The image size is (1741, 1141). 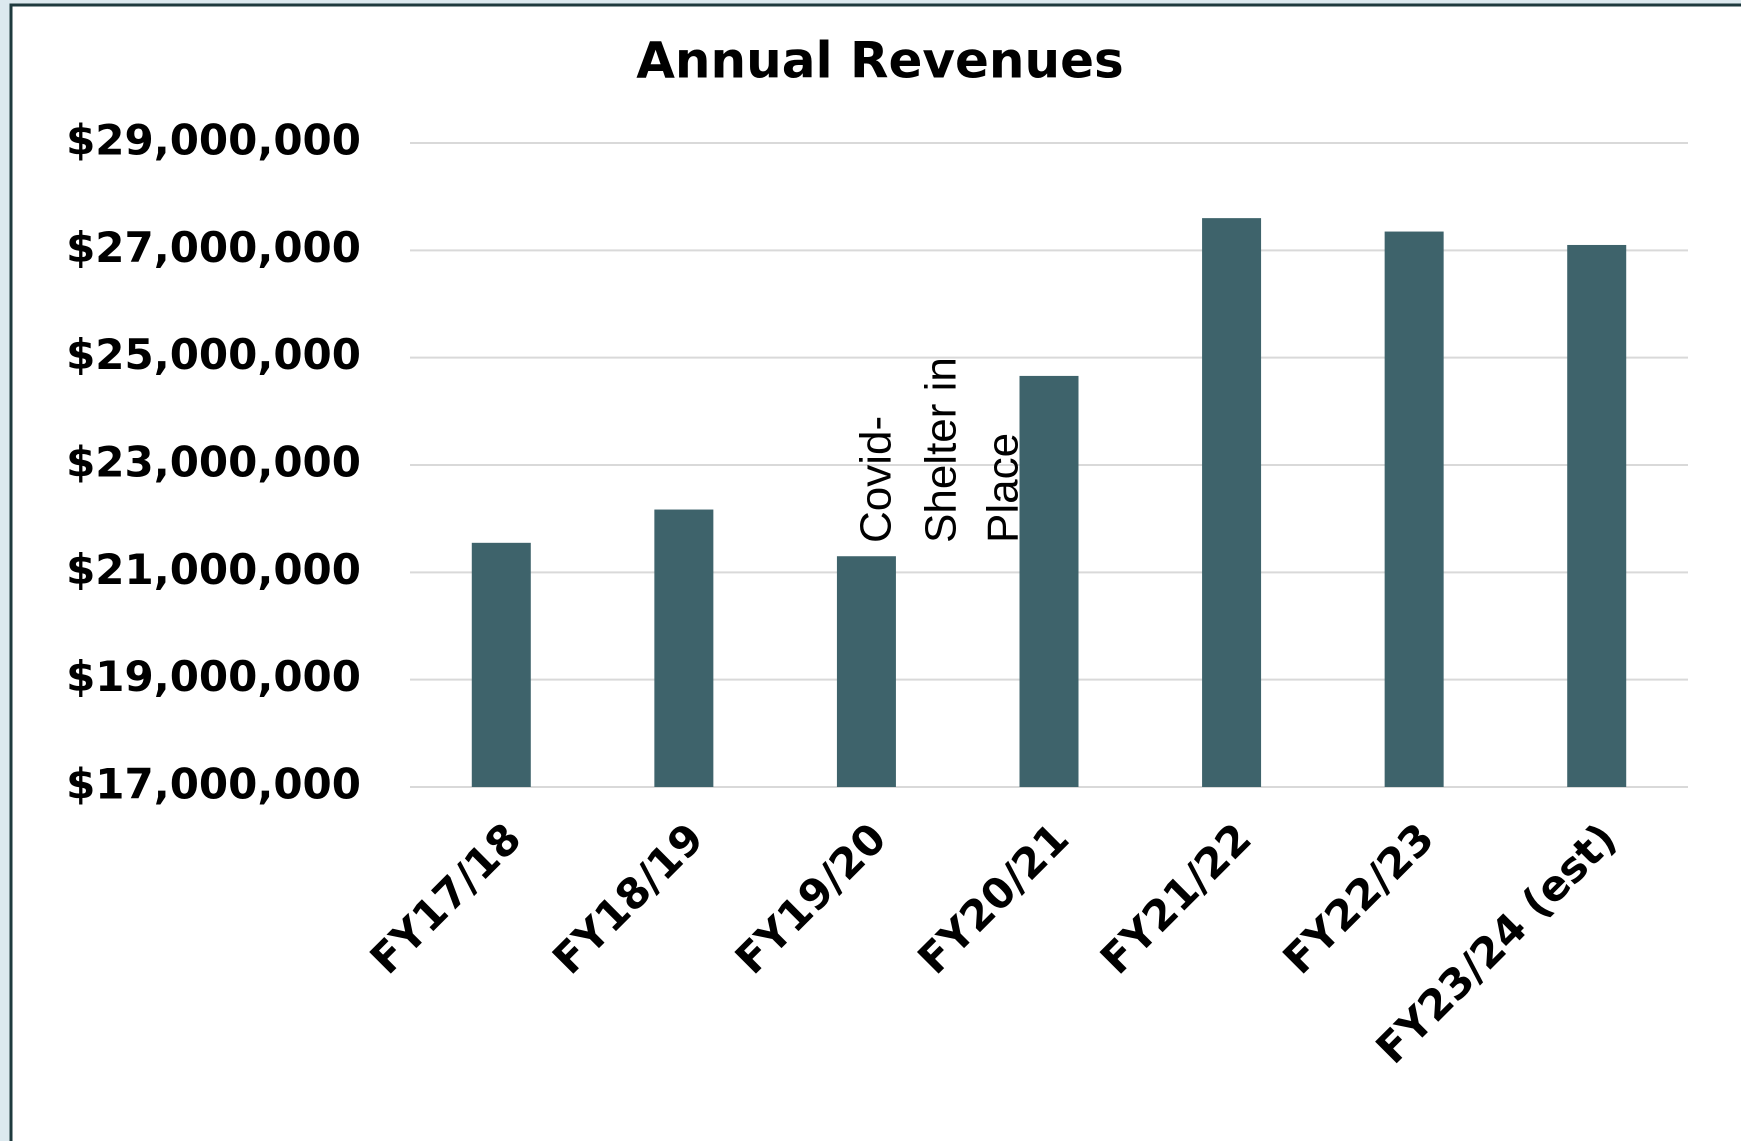 What do you see at coordinates (213, 569) in the screenshot?
I see `y-tick-label: $21,000,000` at bounding box center [213, 569].